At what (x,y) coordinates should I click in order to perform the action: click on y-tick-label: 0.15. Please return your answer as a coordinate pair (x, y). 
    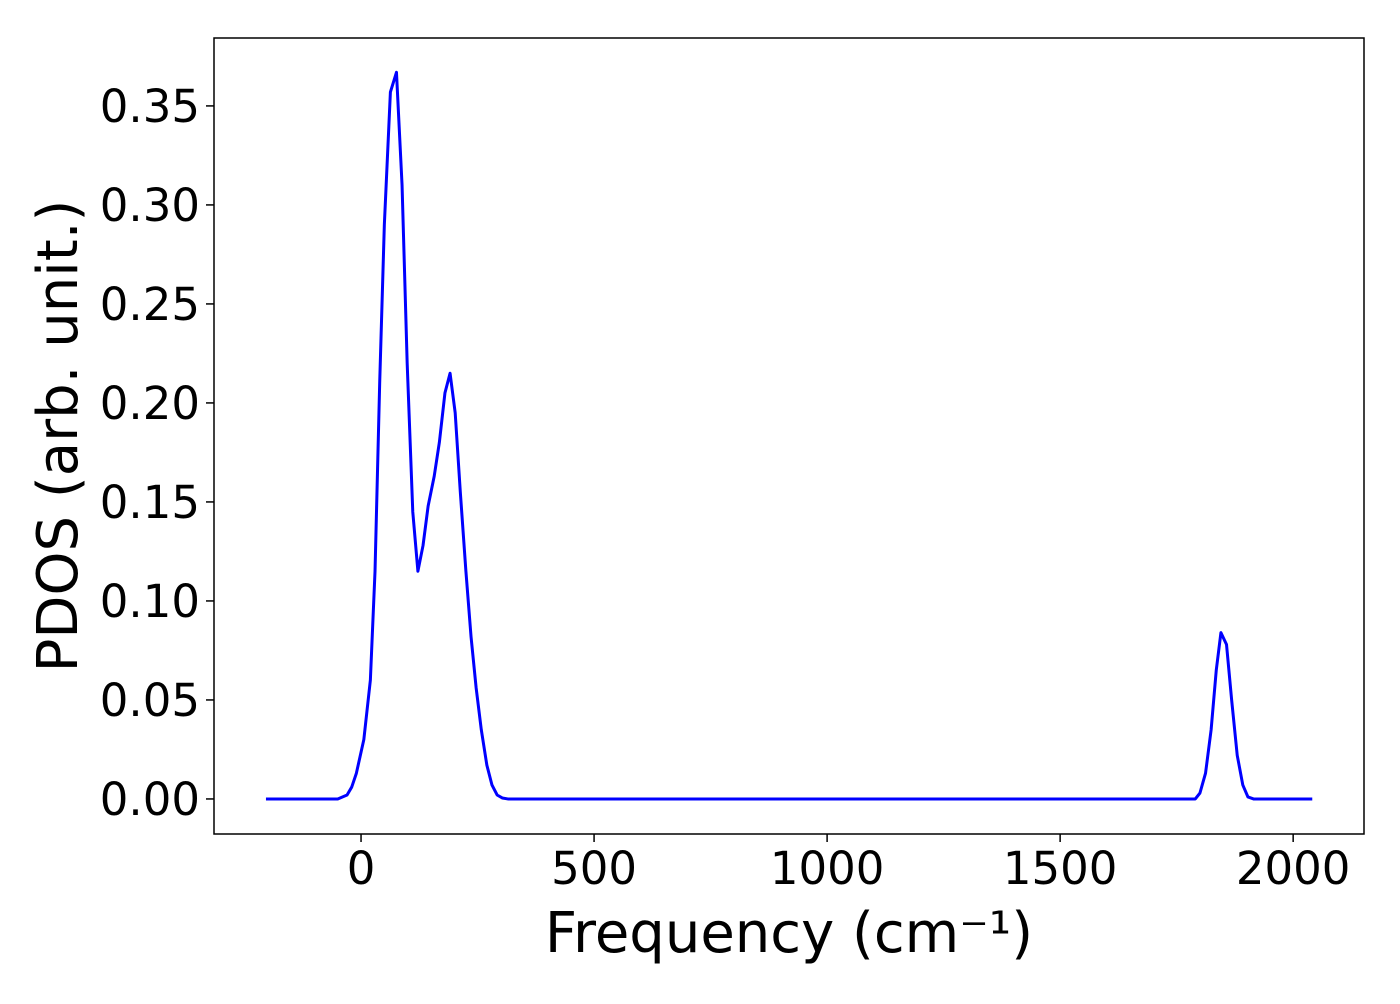
    Looking at the image, I should click on (150, 502).